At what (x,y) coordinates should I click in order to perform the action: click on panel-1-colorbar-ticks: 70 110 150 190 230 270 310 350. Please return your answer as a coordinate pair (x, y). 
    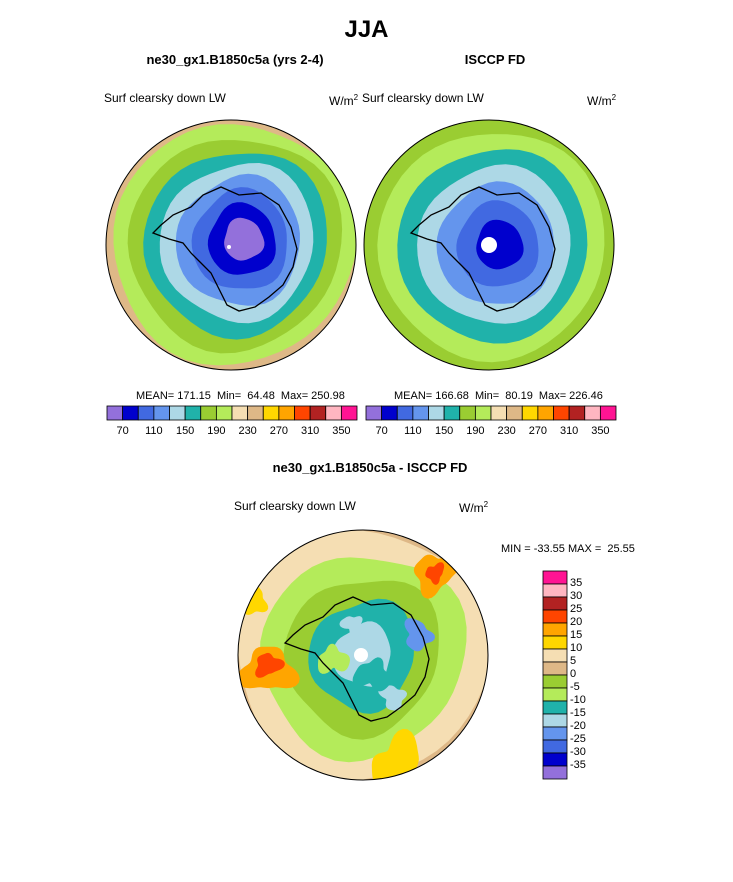
    Looking at the image, I should click on (232, 432).